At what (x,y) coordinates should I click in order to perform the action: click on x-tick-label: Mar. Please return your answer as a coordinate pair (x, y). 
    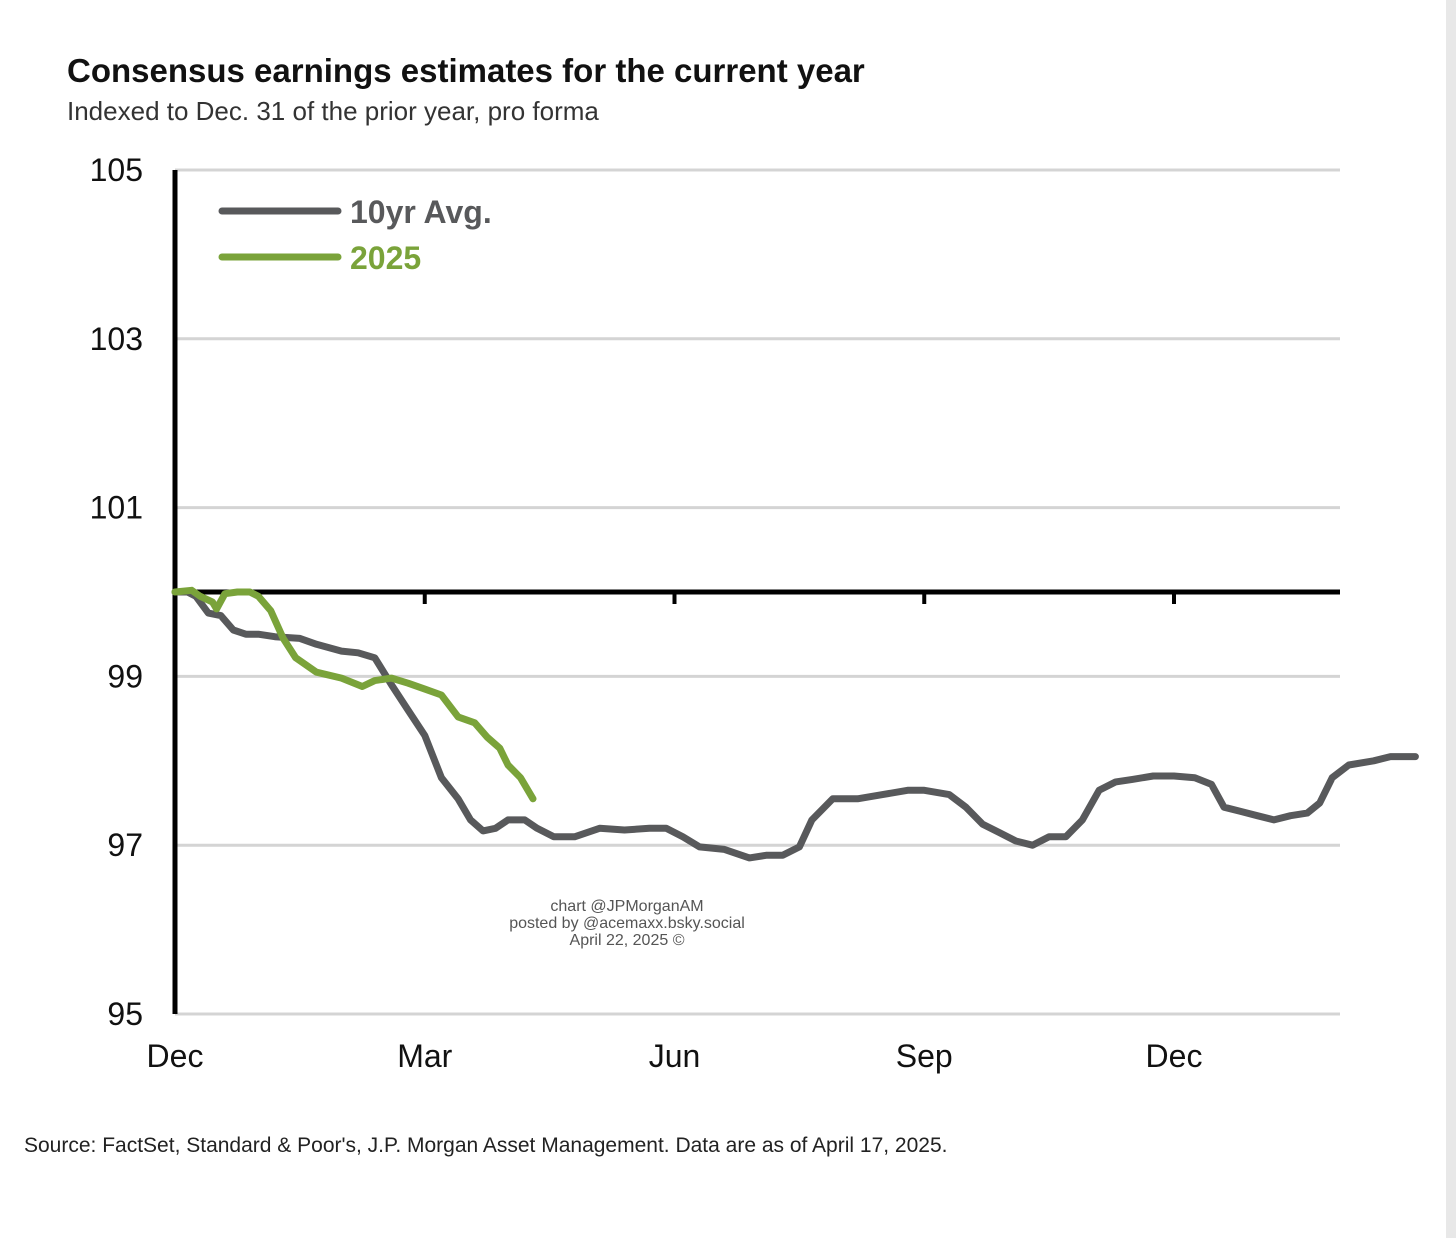
    Looking at the image, I should click on (424, 1056).